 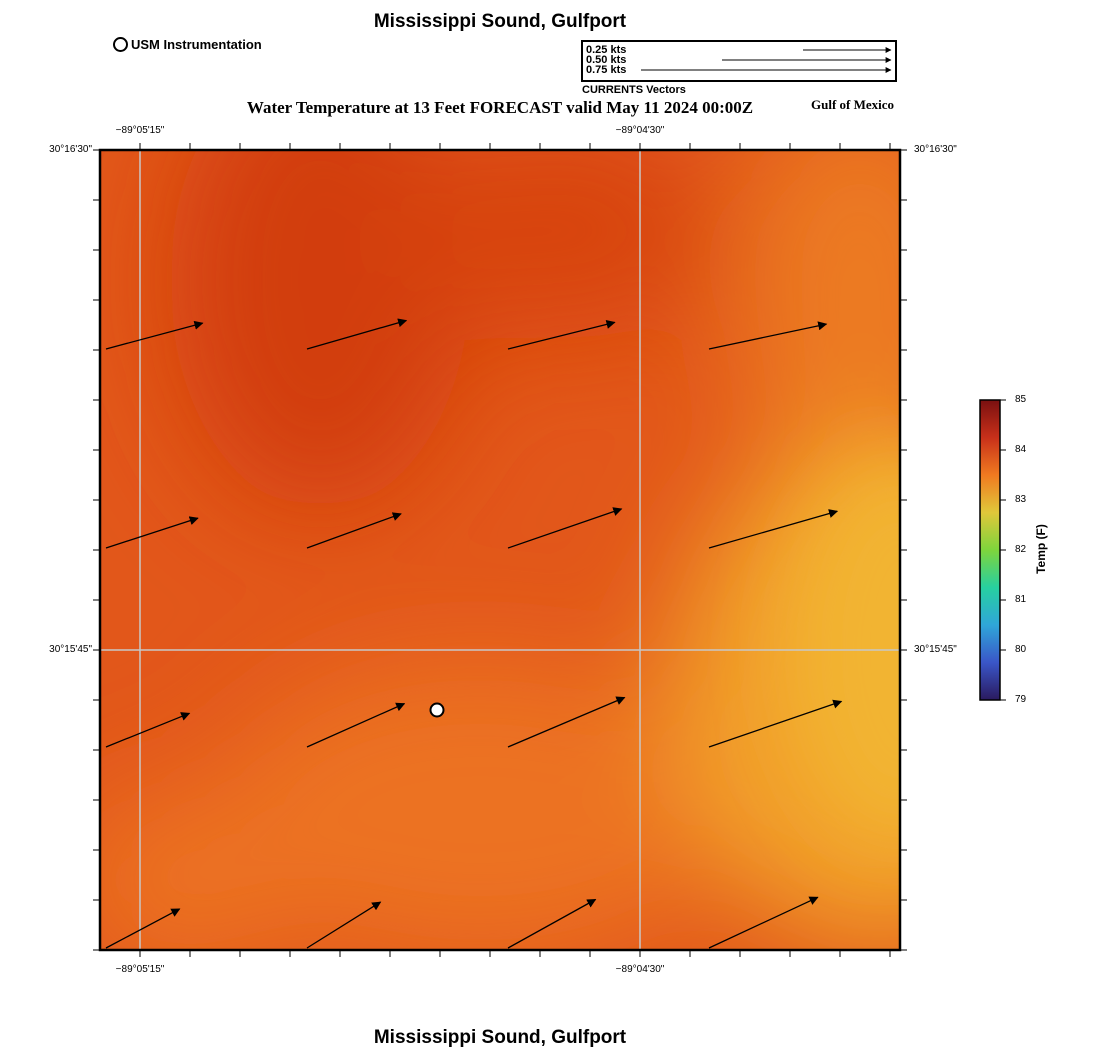 I want to click on vector-legend-arrows, so click(x=766, y=60).